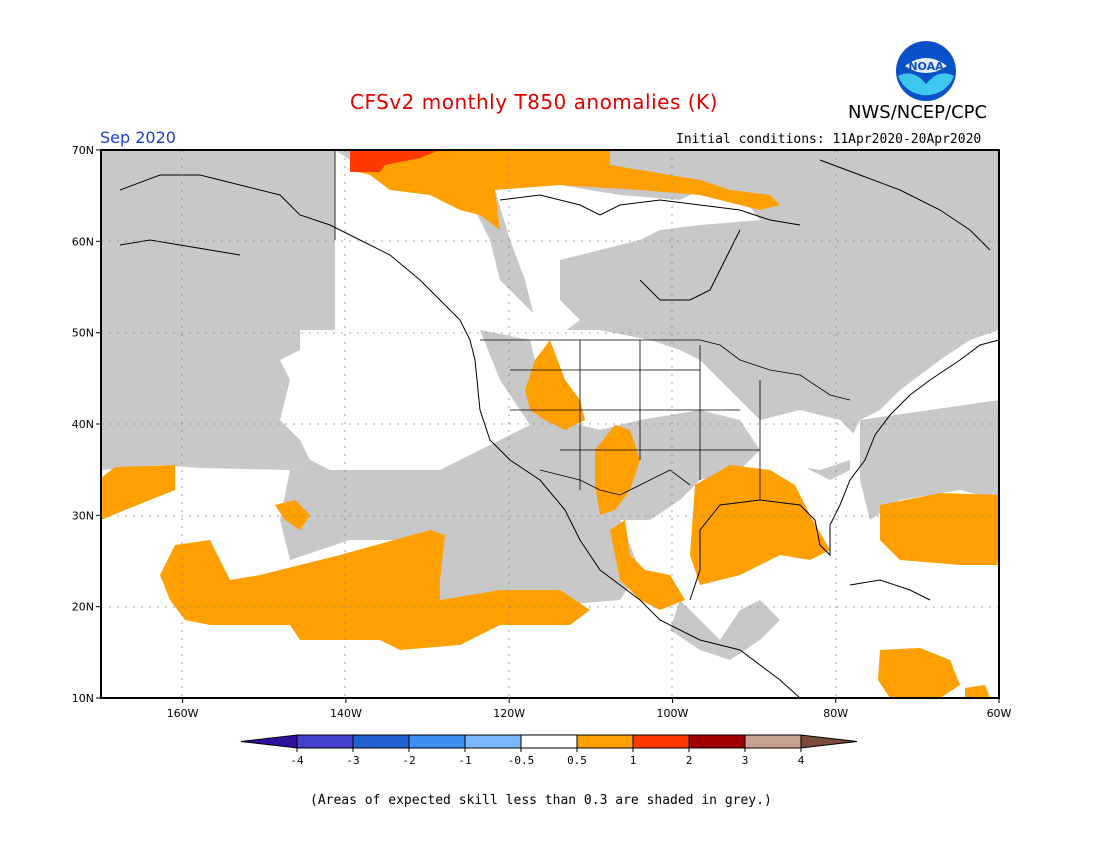 The height and width of the screenshot is (850, 1100). What do you see at coordinates (83, 150) in the screenshot?
I see `lat-tick-label-70n: 70N` at bounding box center [83, 150].